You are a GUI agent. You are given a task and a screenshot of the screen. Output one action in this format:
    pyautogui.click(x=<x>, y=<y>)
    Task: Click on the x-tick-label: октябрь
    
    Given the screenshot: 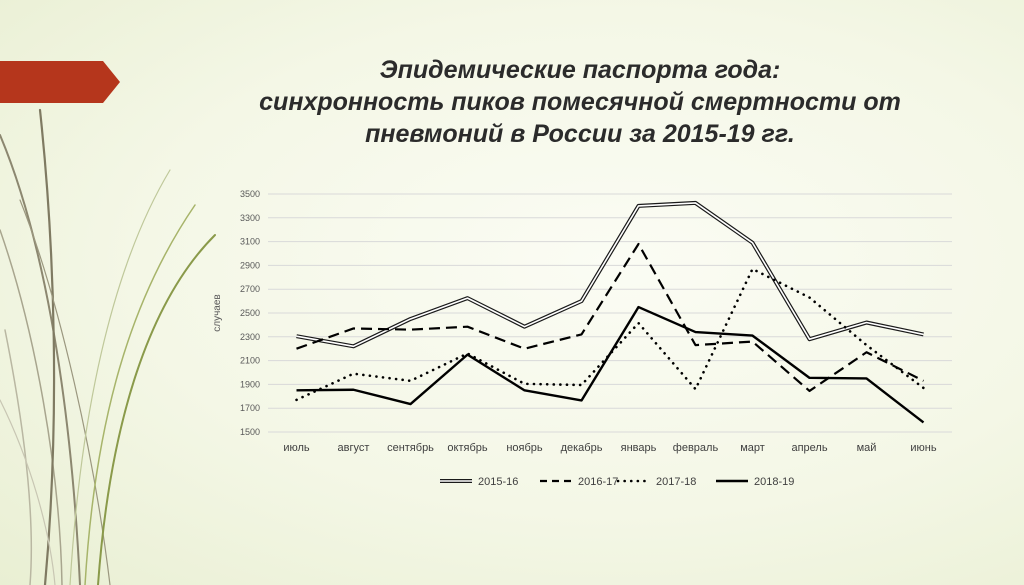 What is the action you would take?
    pyautogui.click(x=467, y=448)
    